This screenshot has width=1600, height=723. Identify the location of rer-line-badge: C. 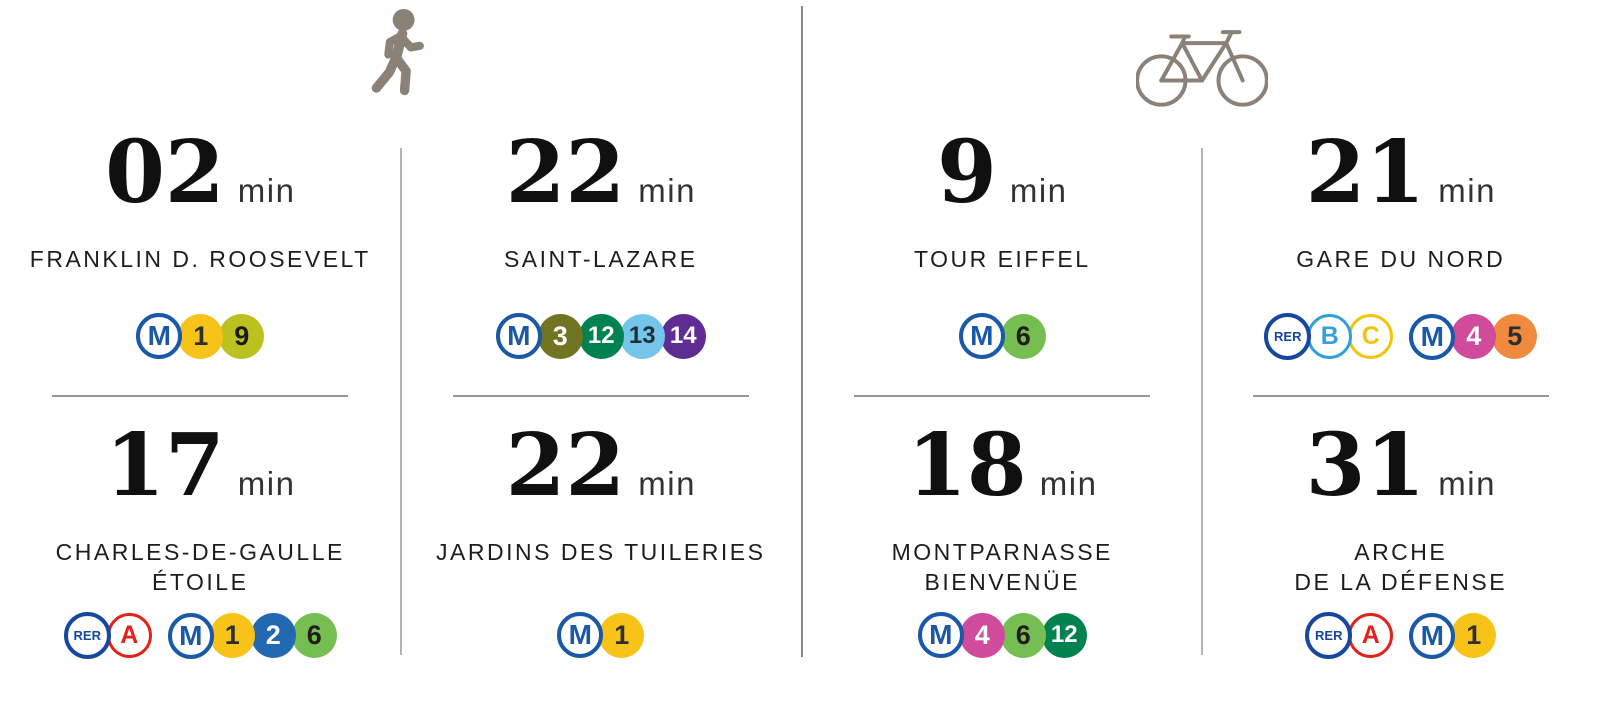
(1371, 337).